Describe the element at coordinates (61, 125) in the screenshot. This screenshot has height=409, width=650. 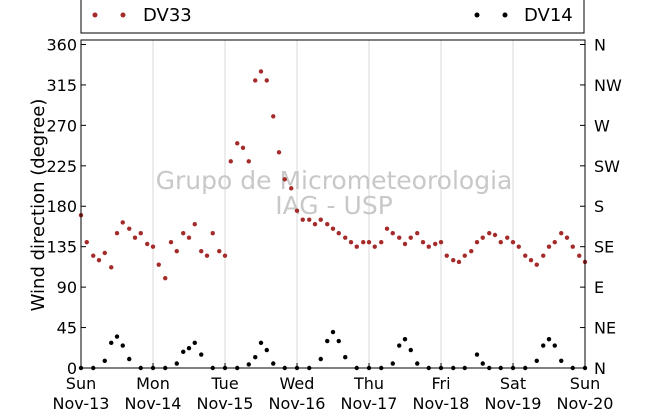
I see `y-tick-label: 270` at that location.